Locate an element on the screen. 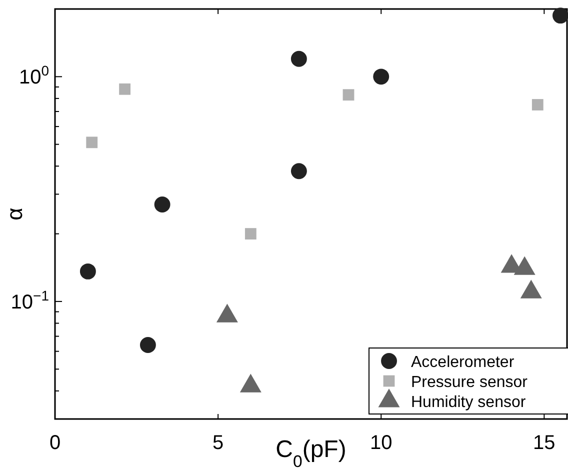  x-axis-title: C$_{0}$(pF) is located at coordinates (311, 452).